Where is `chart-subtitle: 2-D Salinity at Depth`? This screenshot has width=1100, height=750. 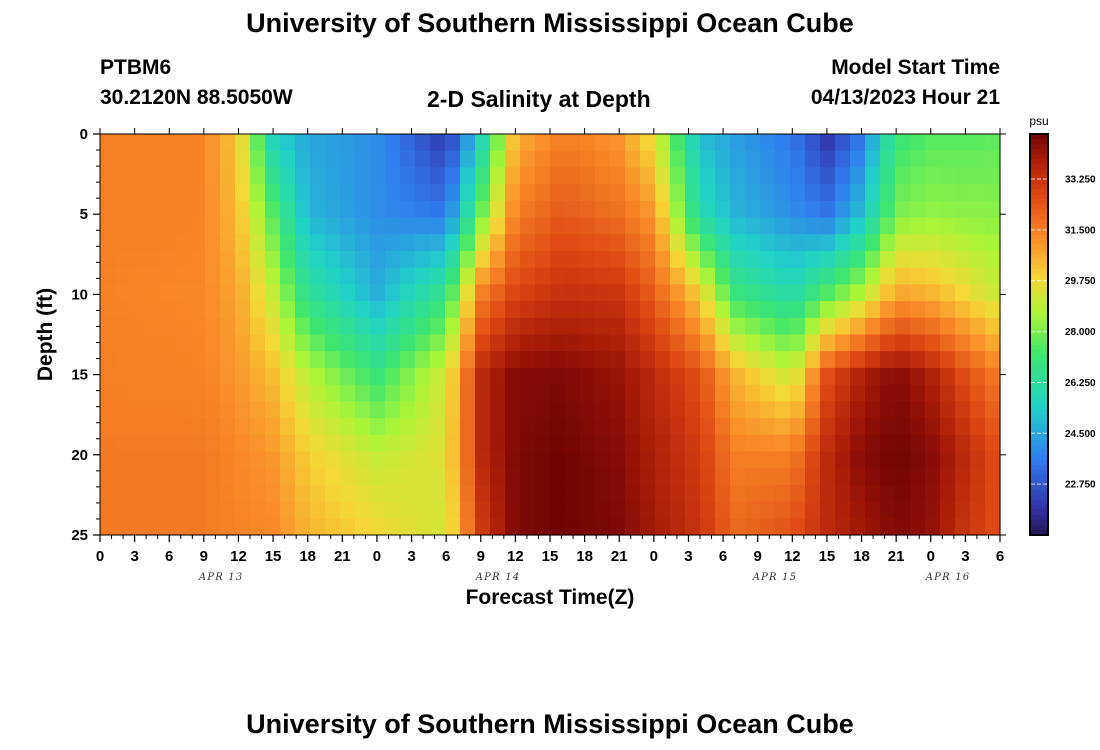
chart-subtitle: 2-D Salinity at Depth is located at coordinates (539, 99).